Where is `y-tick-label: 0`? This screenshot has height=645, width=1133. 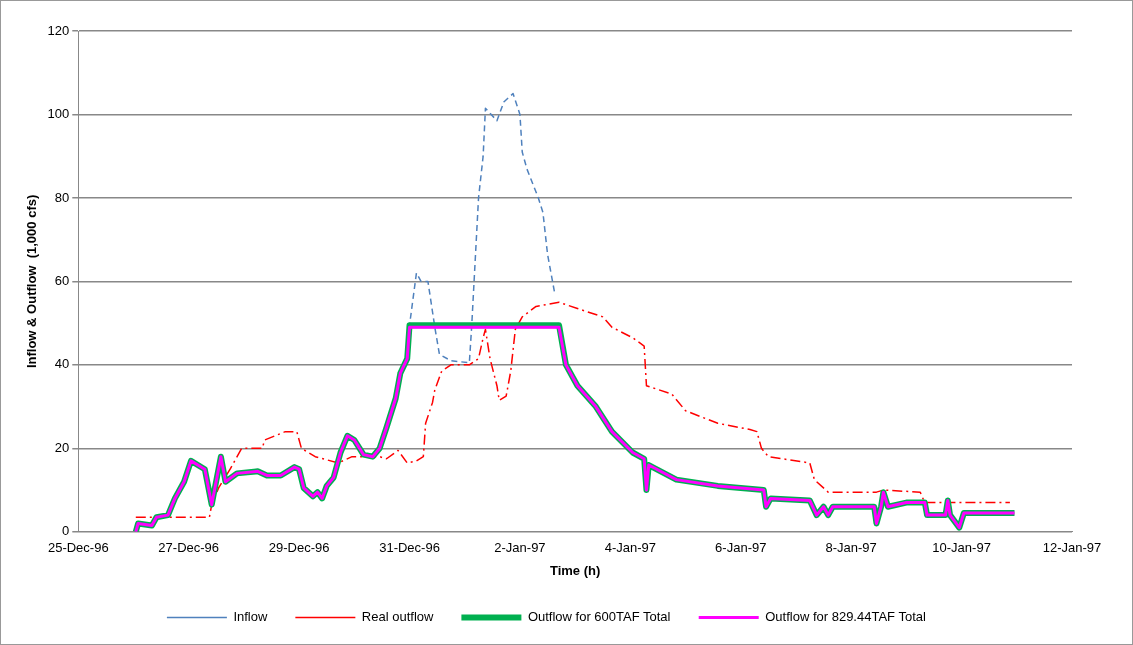
y-tick-label: 0 is located at coordinates (66, 531).